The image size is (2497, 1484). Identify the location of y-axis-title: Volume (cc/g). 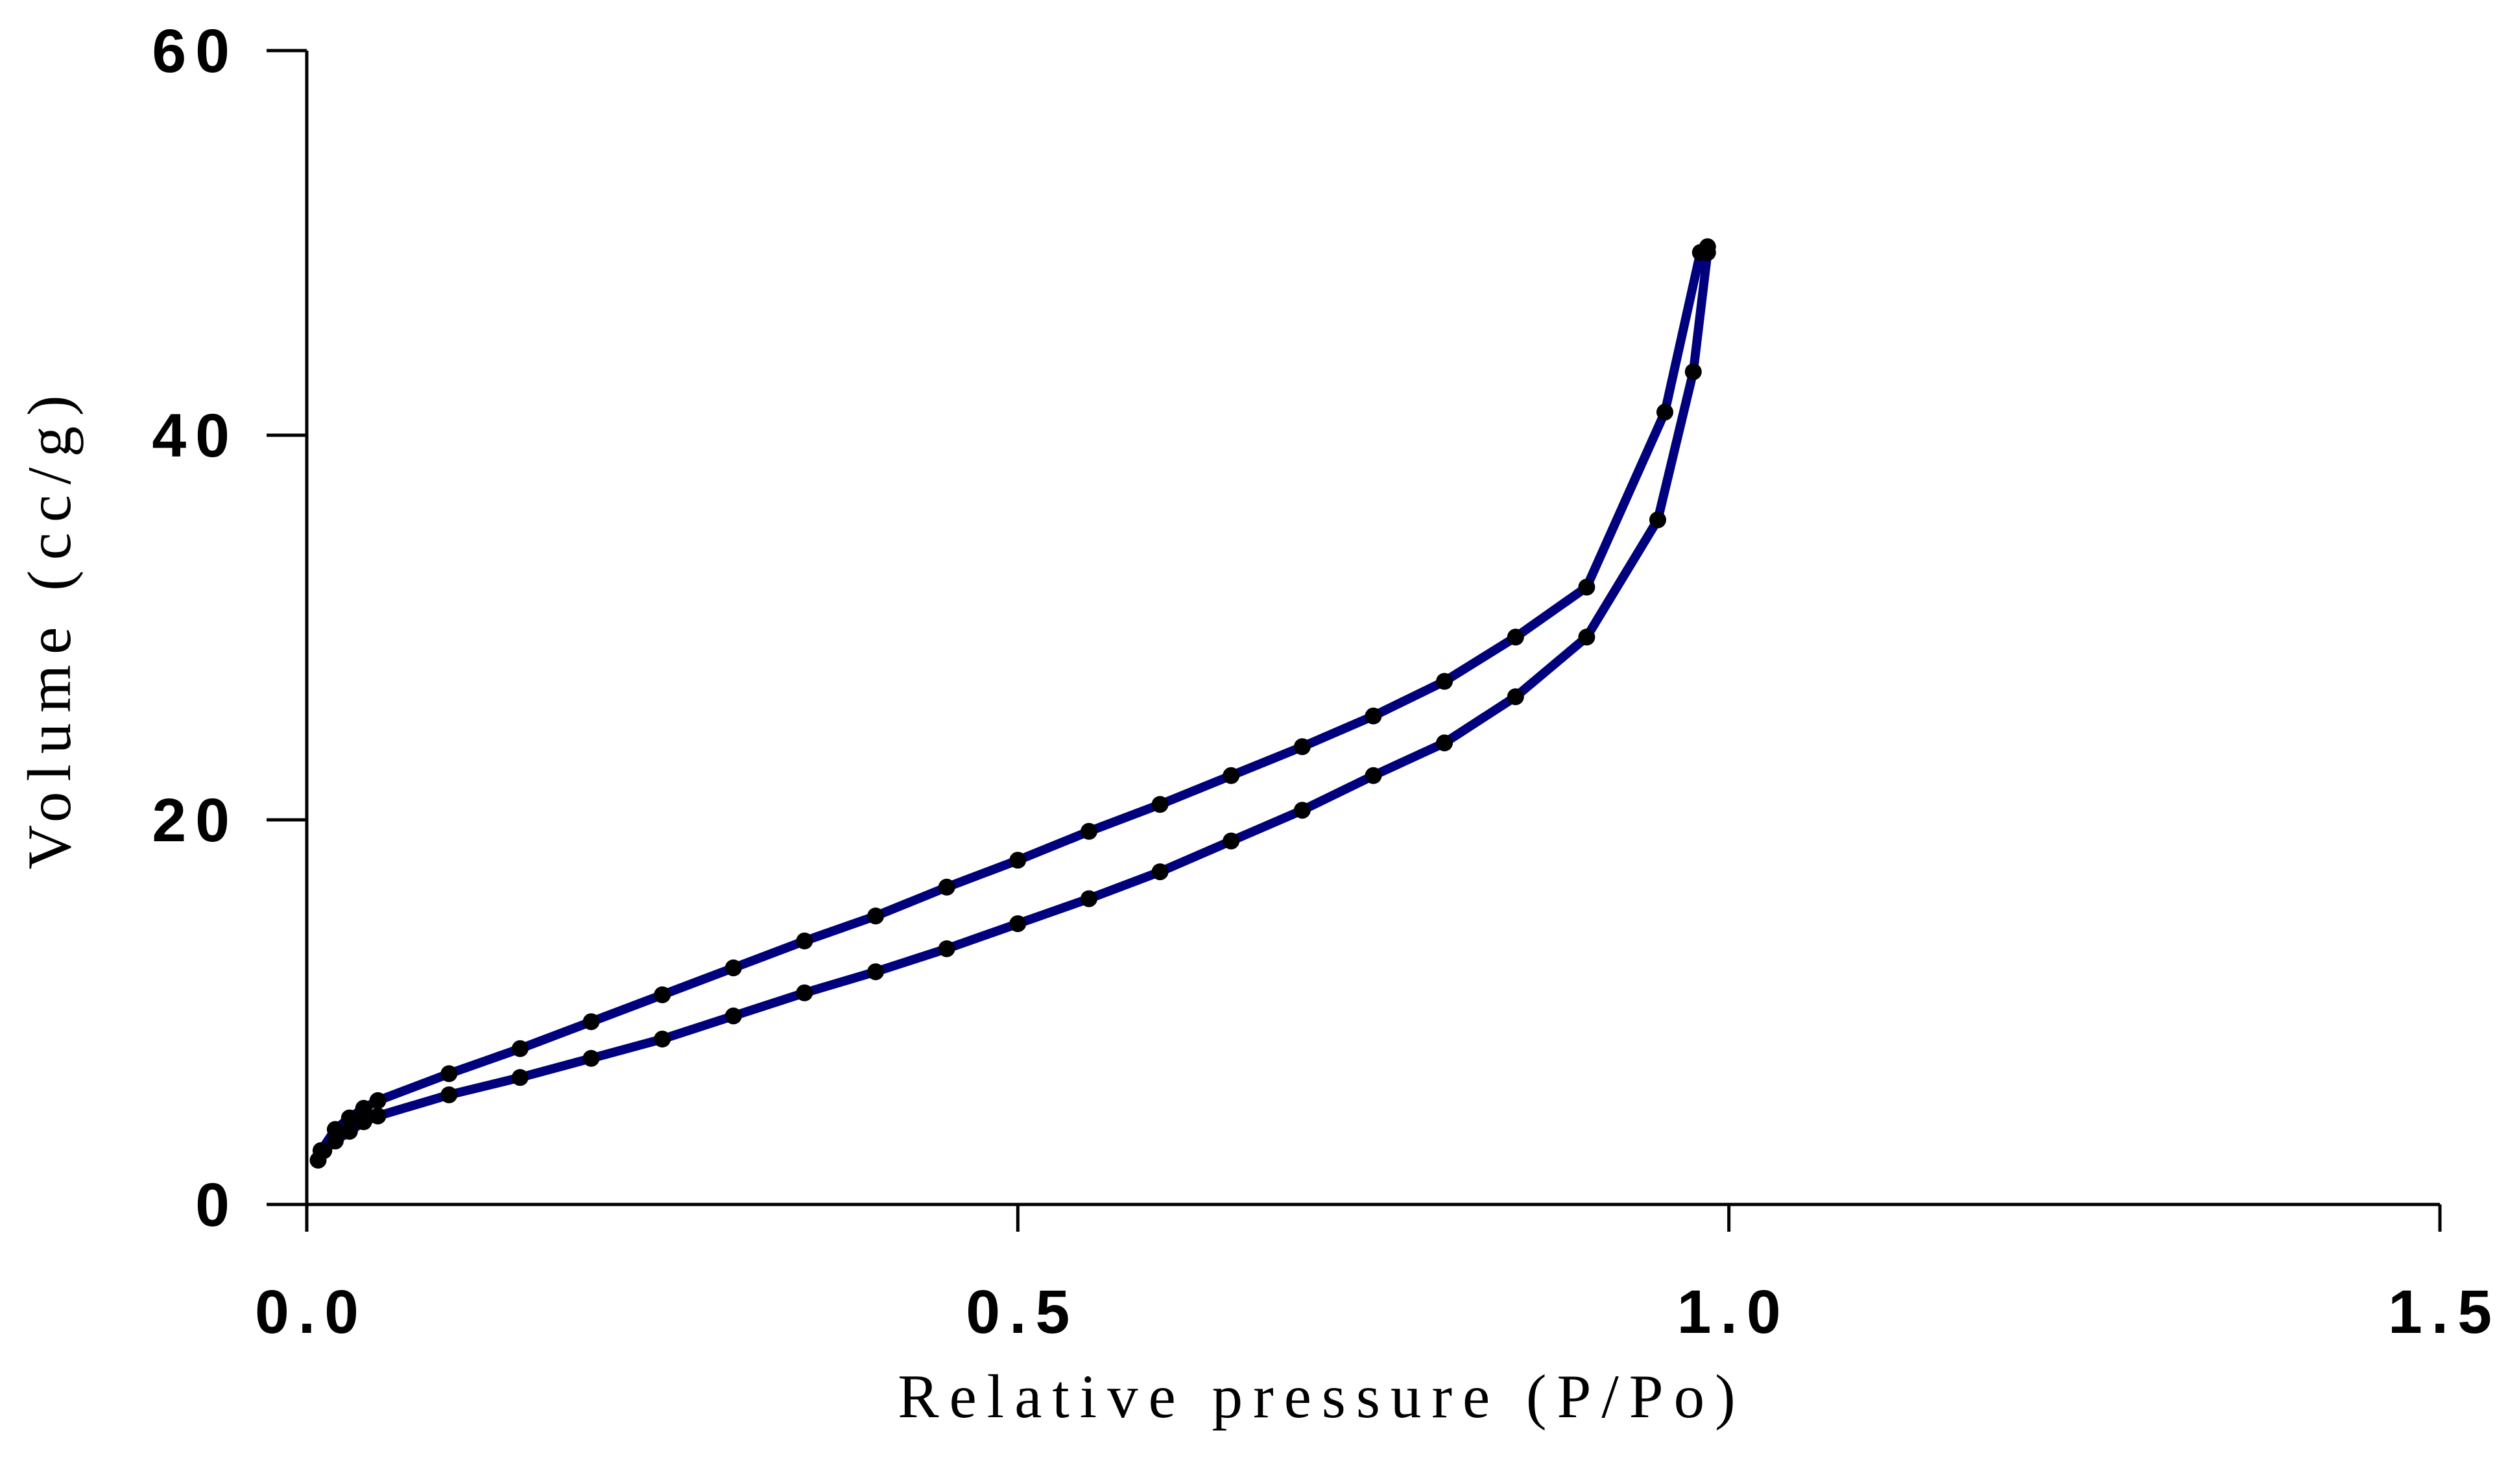
(49, 627).